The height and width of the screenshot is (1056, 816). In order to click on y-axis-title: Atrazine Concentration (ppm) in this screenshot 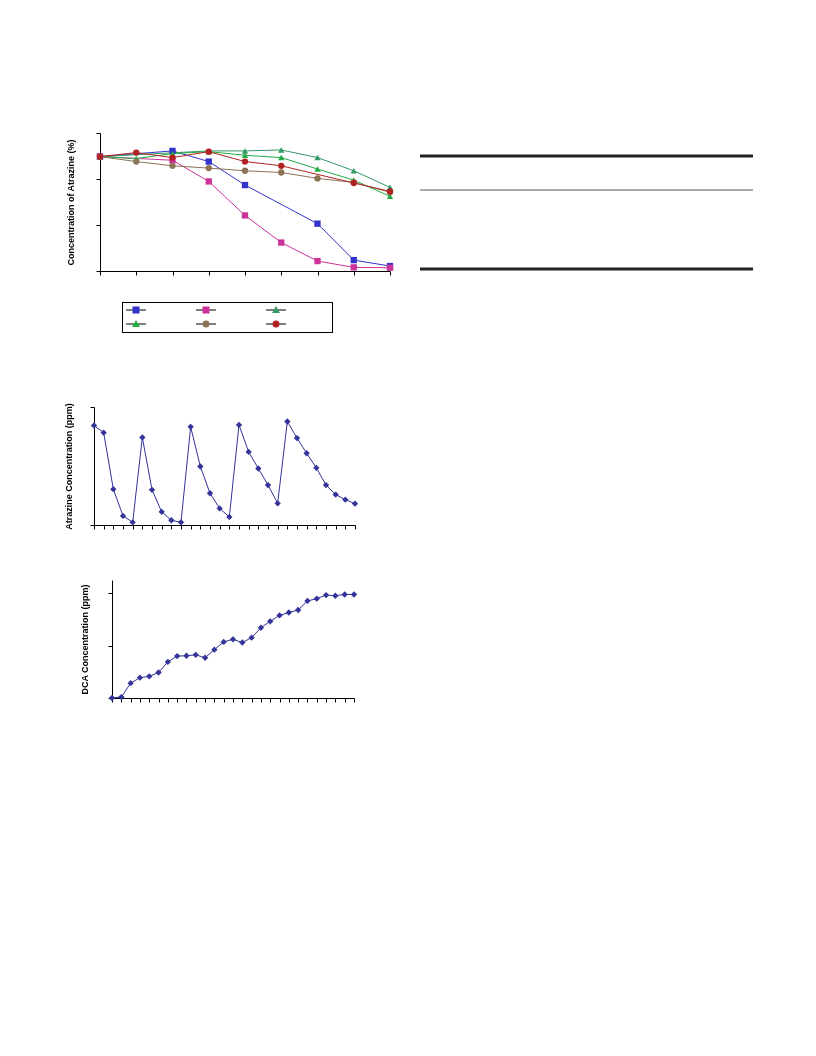, I will do `click(69, 466)`.